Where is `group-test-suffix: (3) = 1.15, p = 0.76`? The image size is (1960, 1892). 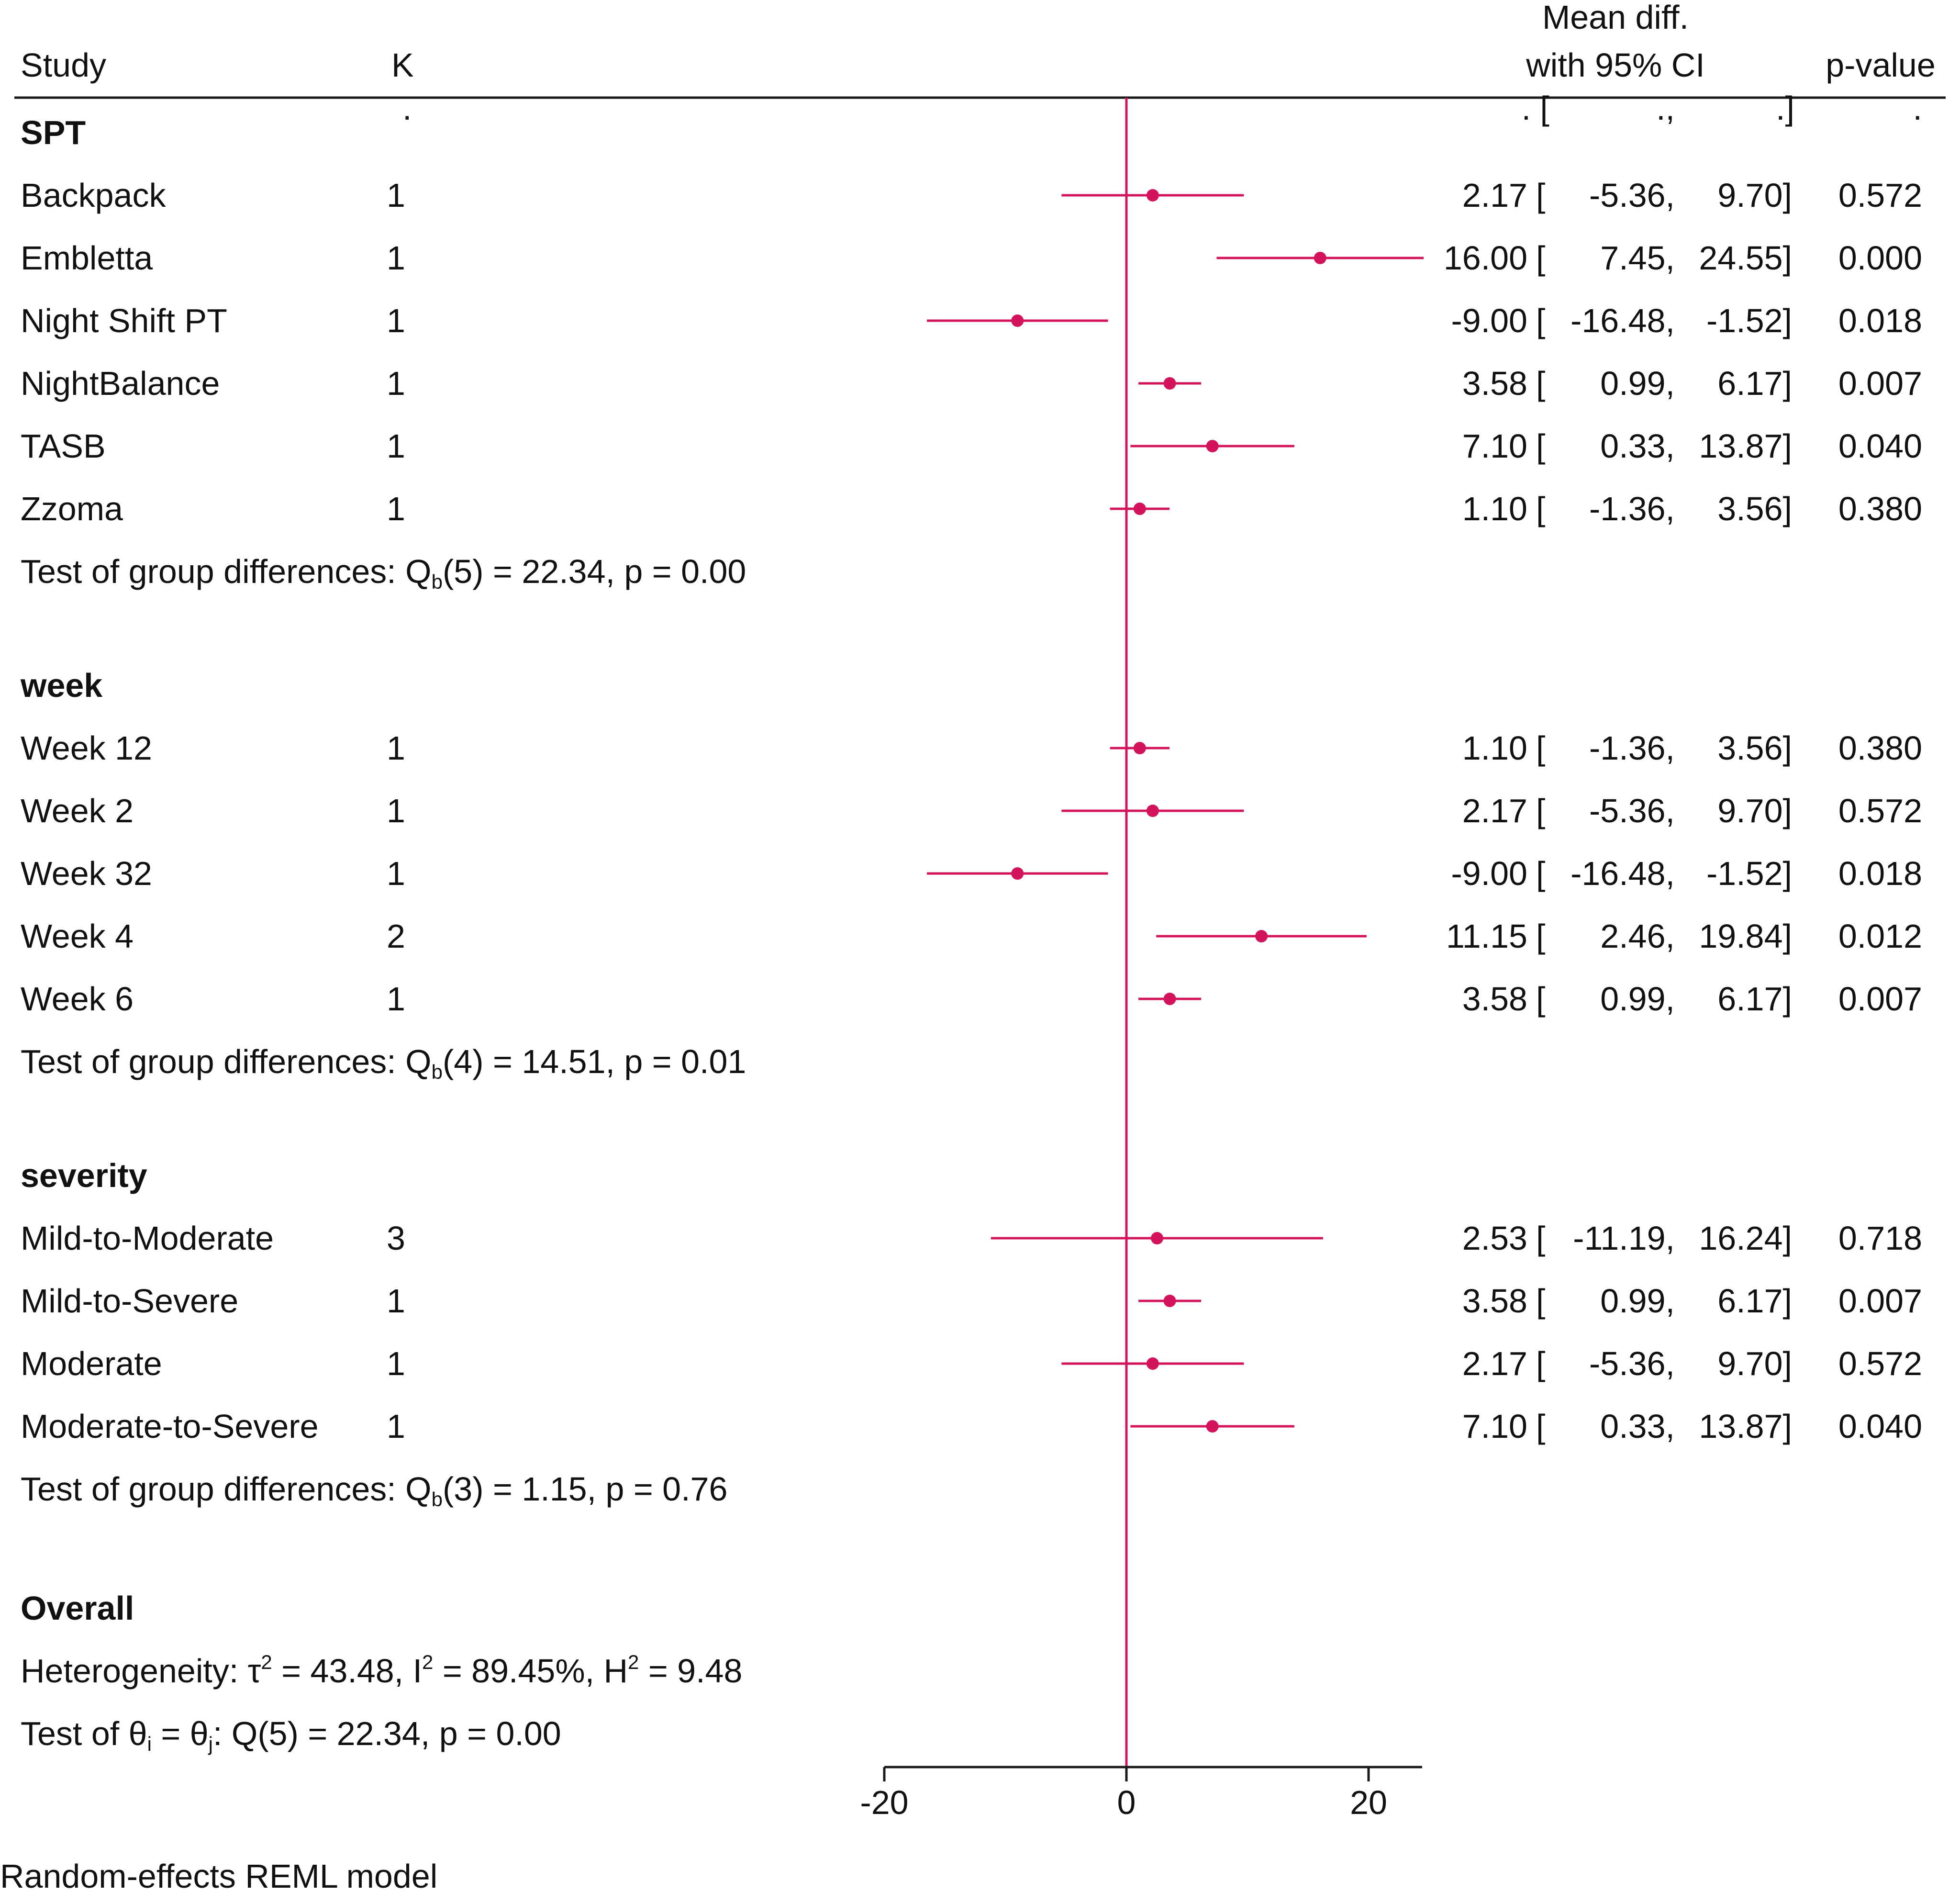
group-test-suffix: (3) = 1.15, p = 0.76 is located at coordinates (585, 1489).